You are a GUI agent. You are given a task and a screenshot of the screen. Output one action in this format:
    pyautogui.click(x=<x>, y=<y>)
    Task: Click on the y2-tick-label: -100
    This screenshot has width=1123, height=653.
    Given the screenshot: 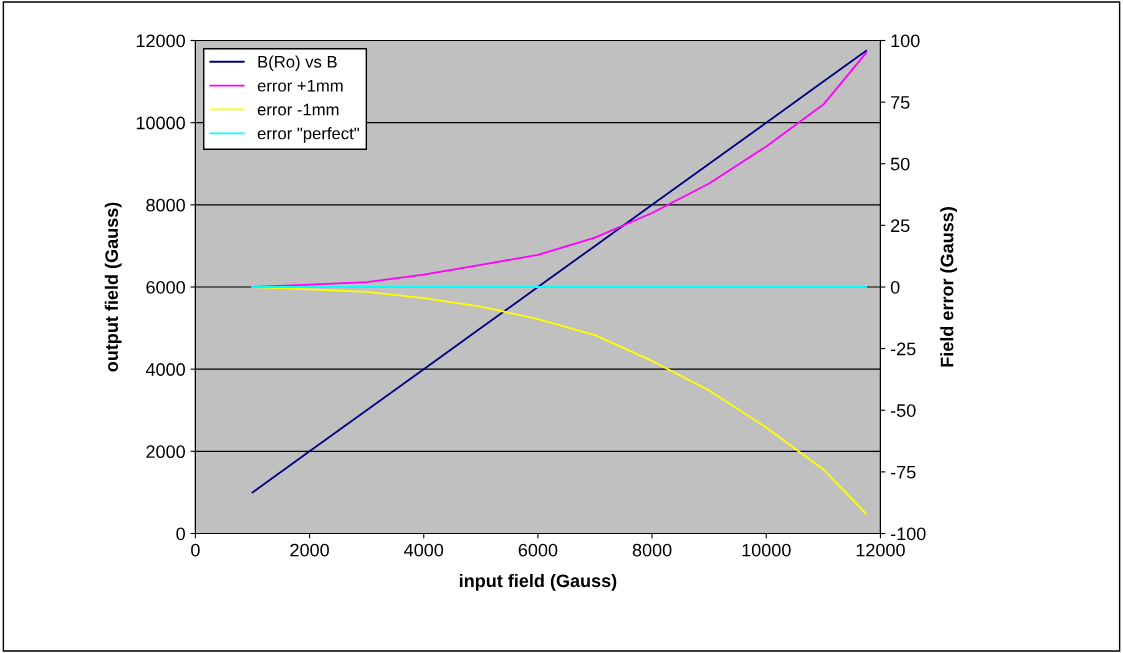 What is the action you would take?
    pyautogui.click(x=908, y=534)
    